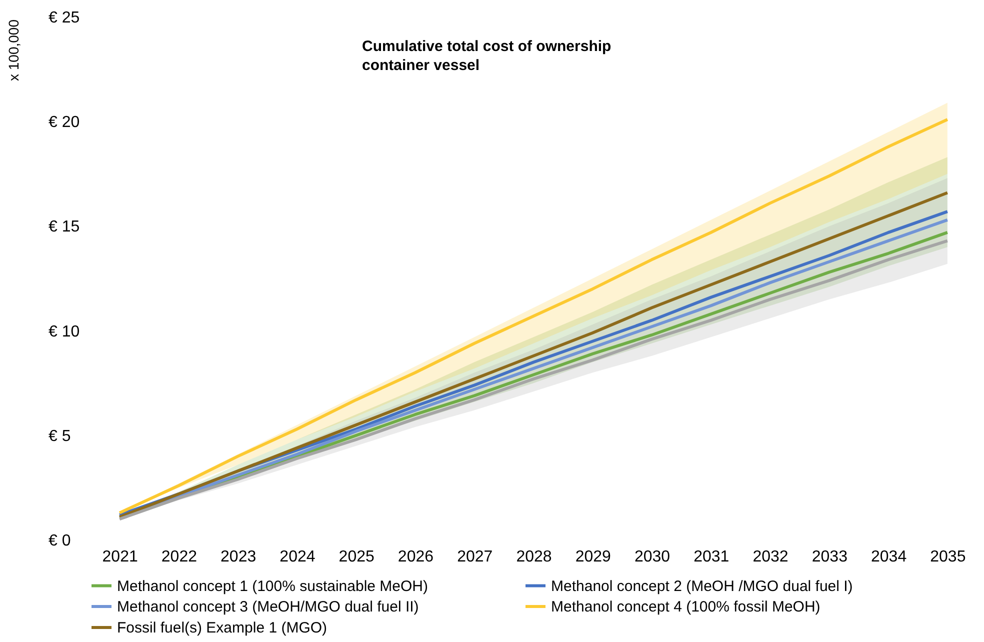 The width and height of the screenshot is (984, 642). I want to click on legend-label: Methanol concept 1 (100% sustainable MeOH), so click(272, 586).